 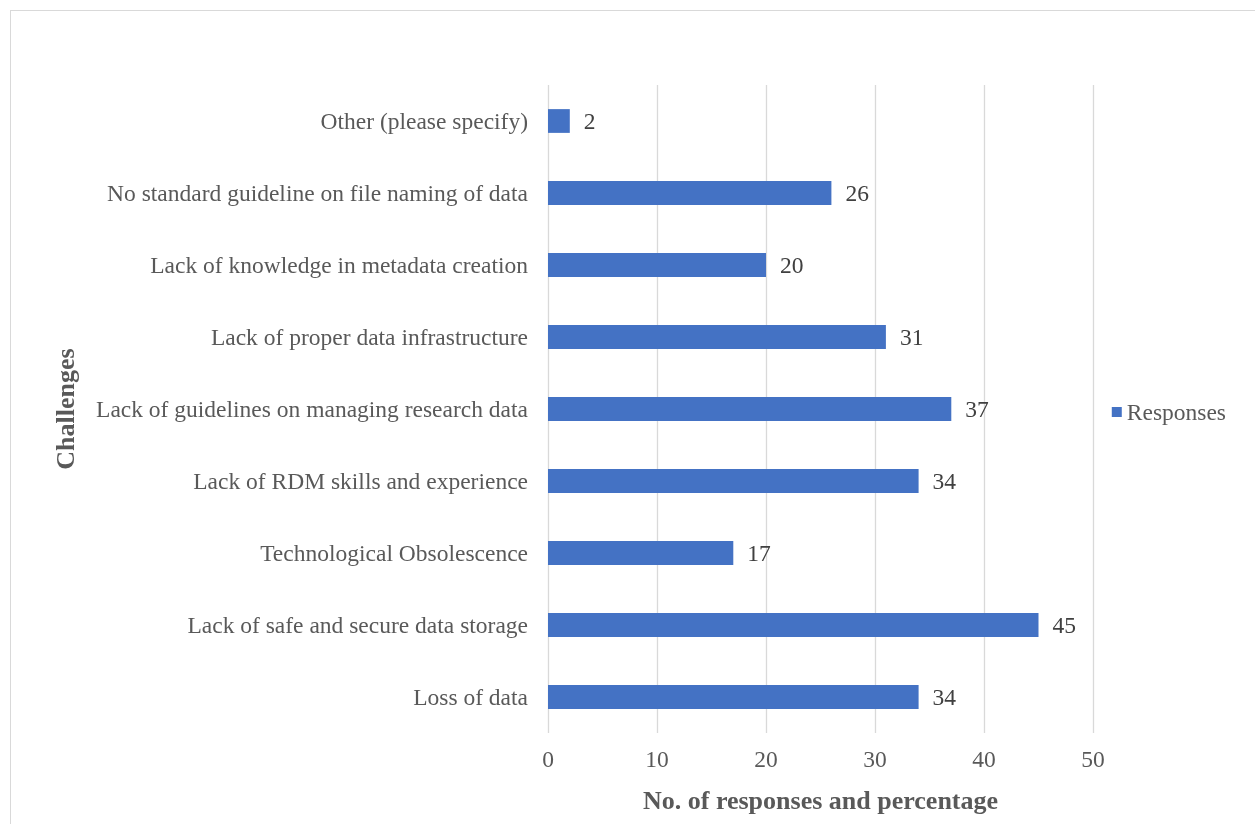 What do you see at coordinates (471, 697) in the screenshot?
I see `y-tick-label: Loss of data` at bounding box center [471, 697].